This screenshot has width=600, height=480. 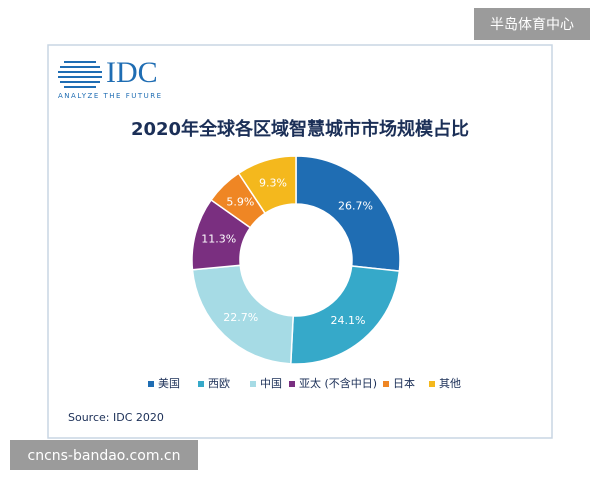 I want to click on value-label: 5.9%, so click(x=240, y=202).